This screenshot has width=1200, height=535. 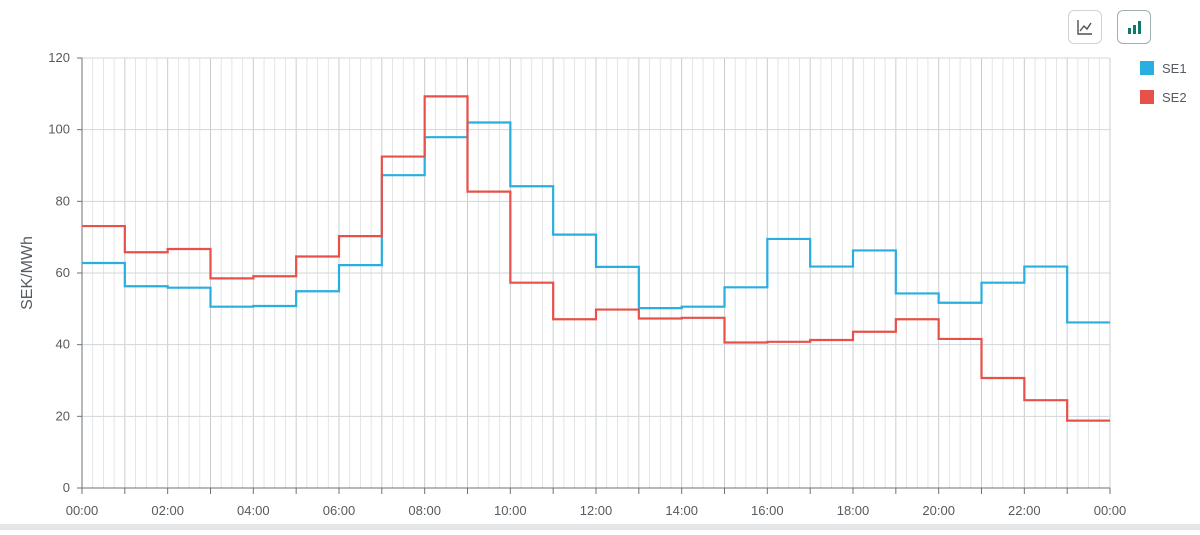 What do you see at coordinates (600, 527) in the screenshot?
I see `bottom-scroll-strip` at bounding box center [600, 527].